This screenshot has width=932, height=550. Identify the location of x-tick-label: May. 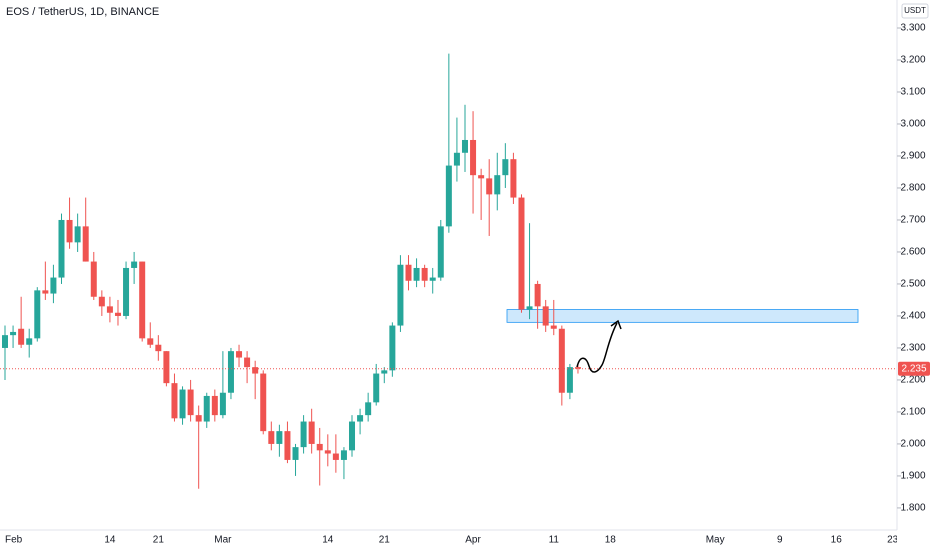
(715, 540).